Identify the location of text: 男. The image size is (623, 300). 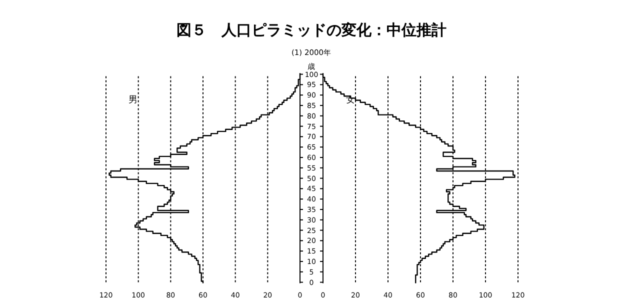
(133, 100).